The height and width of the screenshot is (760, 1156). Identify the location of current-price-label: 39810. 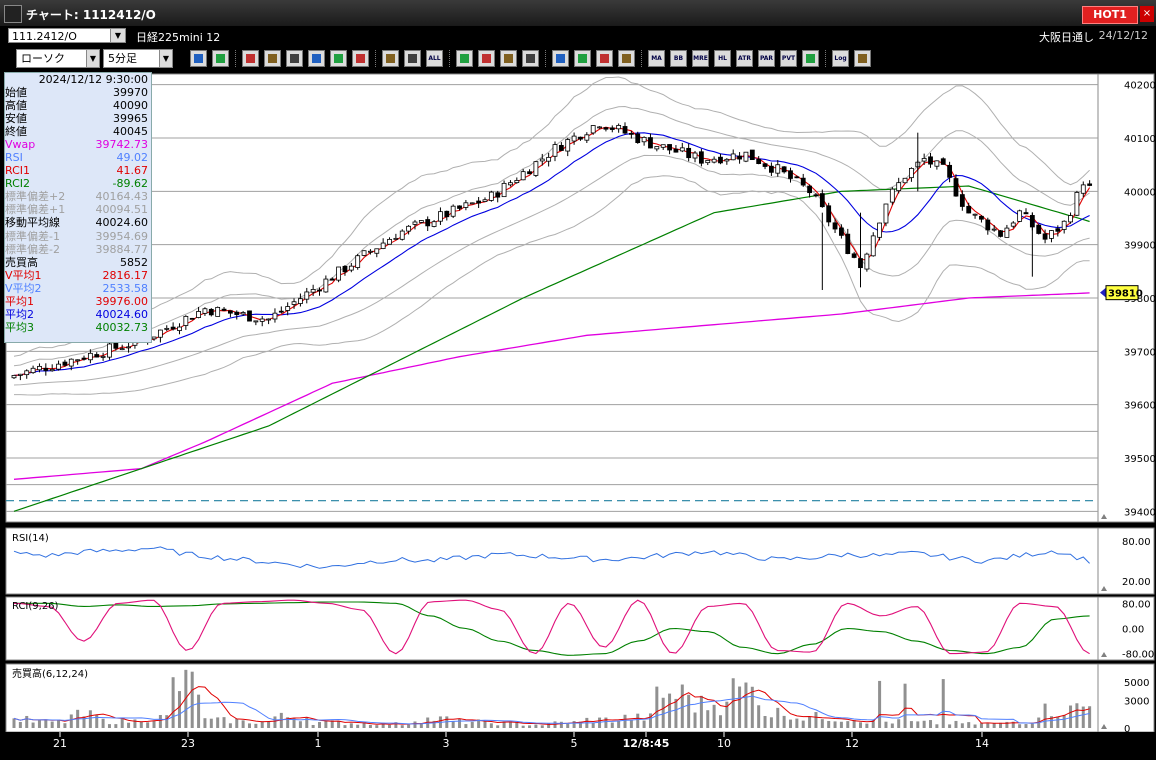
(1125, 294).